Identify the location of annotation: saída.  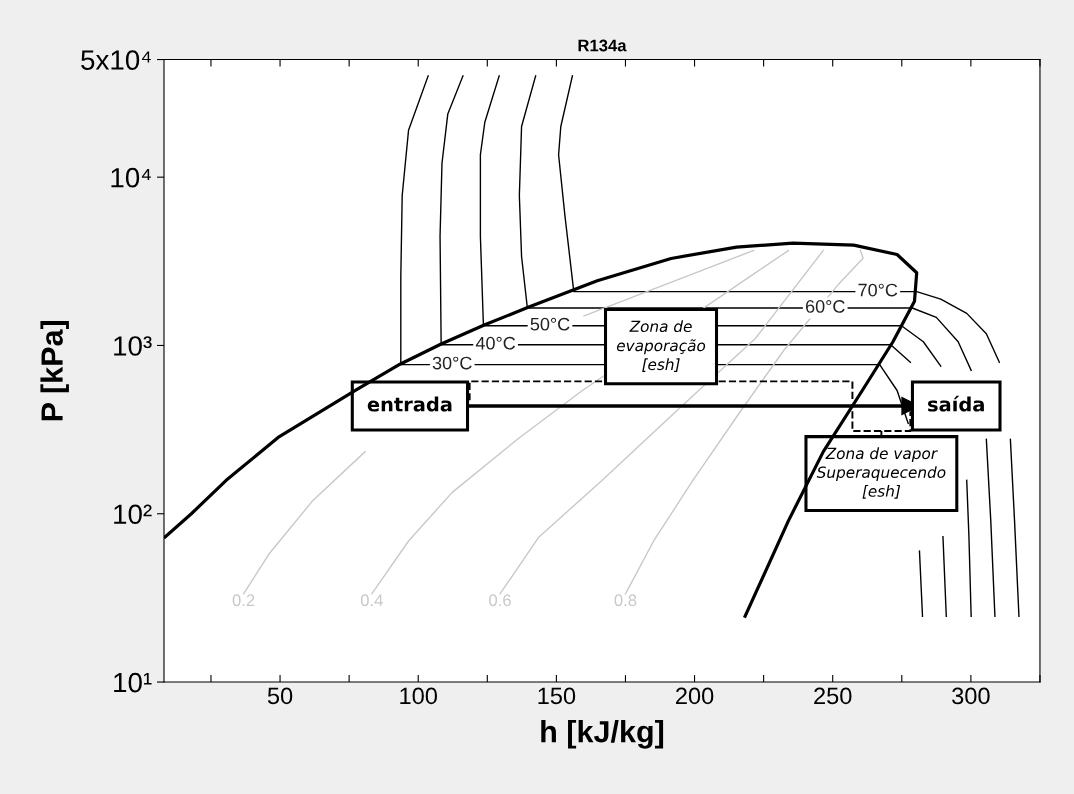
(956, 403).